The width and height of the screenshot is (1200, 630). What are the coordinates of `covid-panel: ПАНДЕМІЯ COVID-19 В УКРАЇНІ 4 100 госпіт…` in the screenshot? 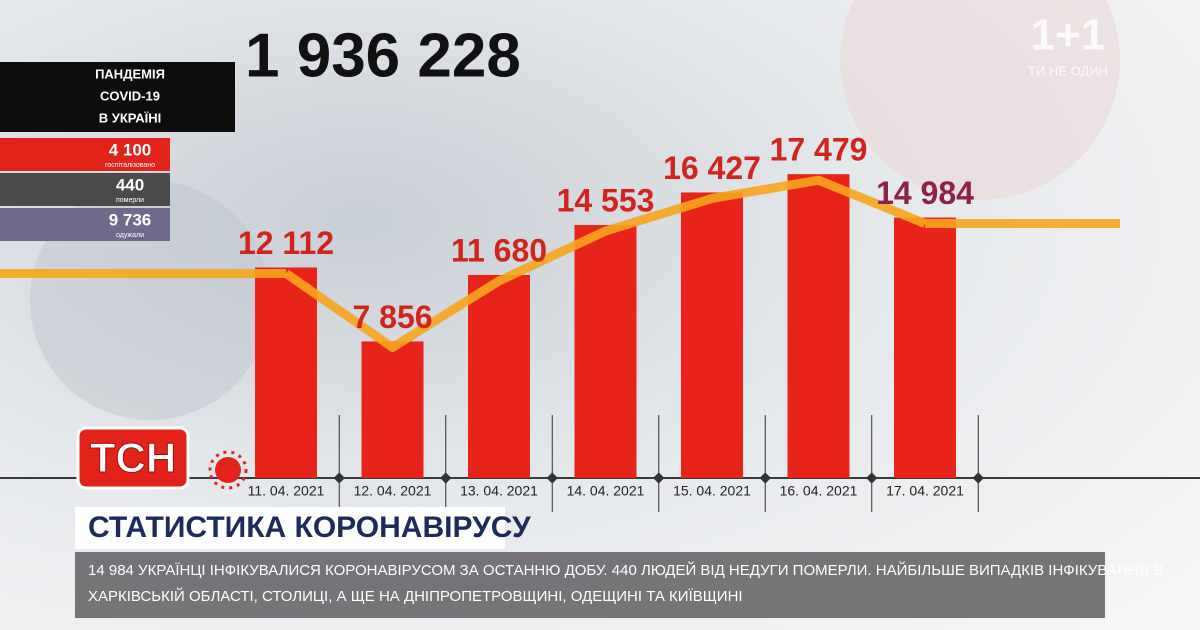 It's located at (117, 151).